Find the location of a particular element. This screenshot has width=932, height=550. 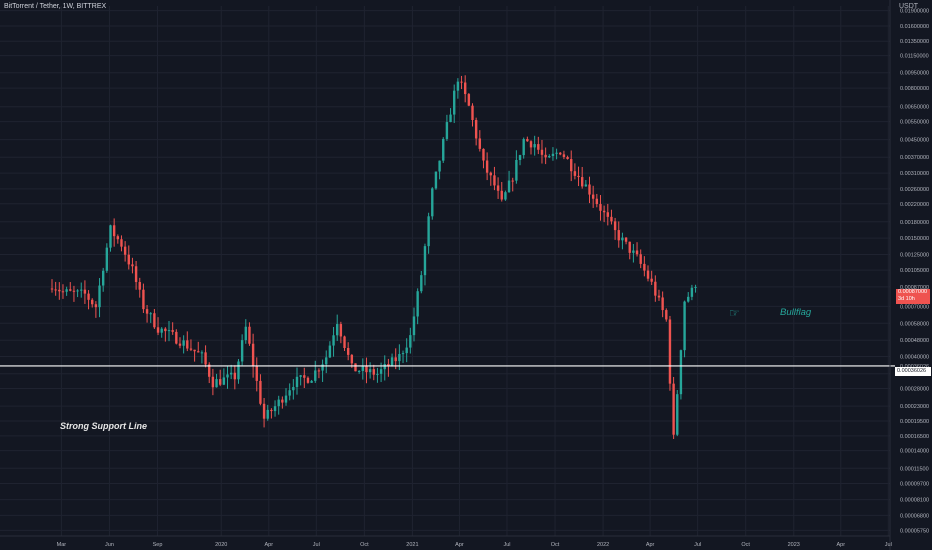

y-tick-label: 0.00028000 is located at coordinates (914, 390).